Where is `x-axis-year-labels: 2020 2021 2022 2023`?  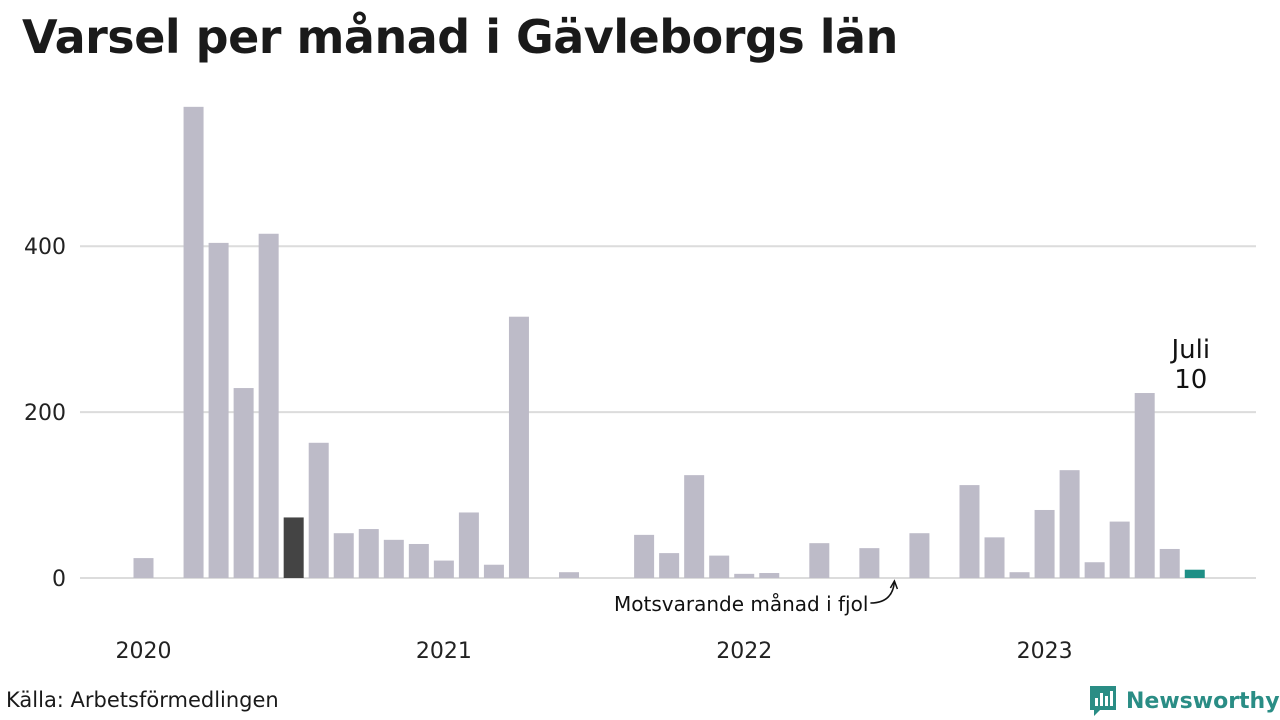 x-axis-year-labels: 2020 2021 2022 2023 is located at coordinates (594, 651).